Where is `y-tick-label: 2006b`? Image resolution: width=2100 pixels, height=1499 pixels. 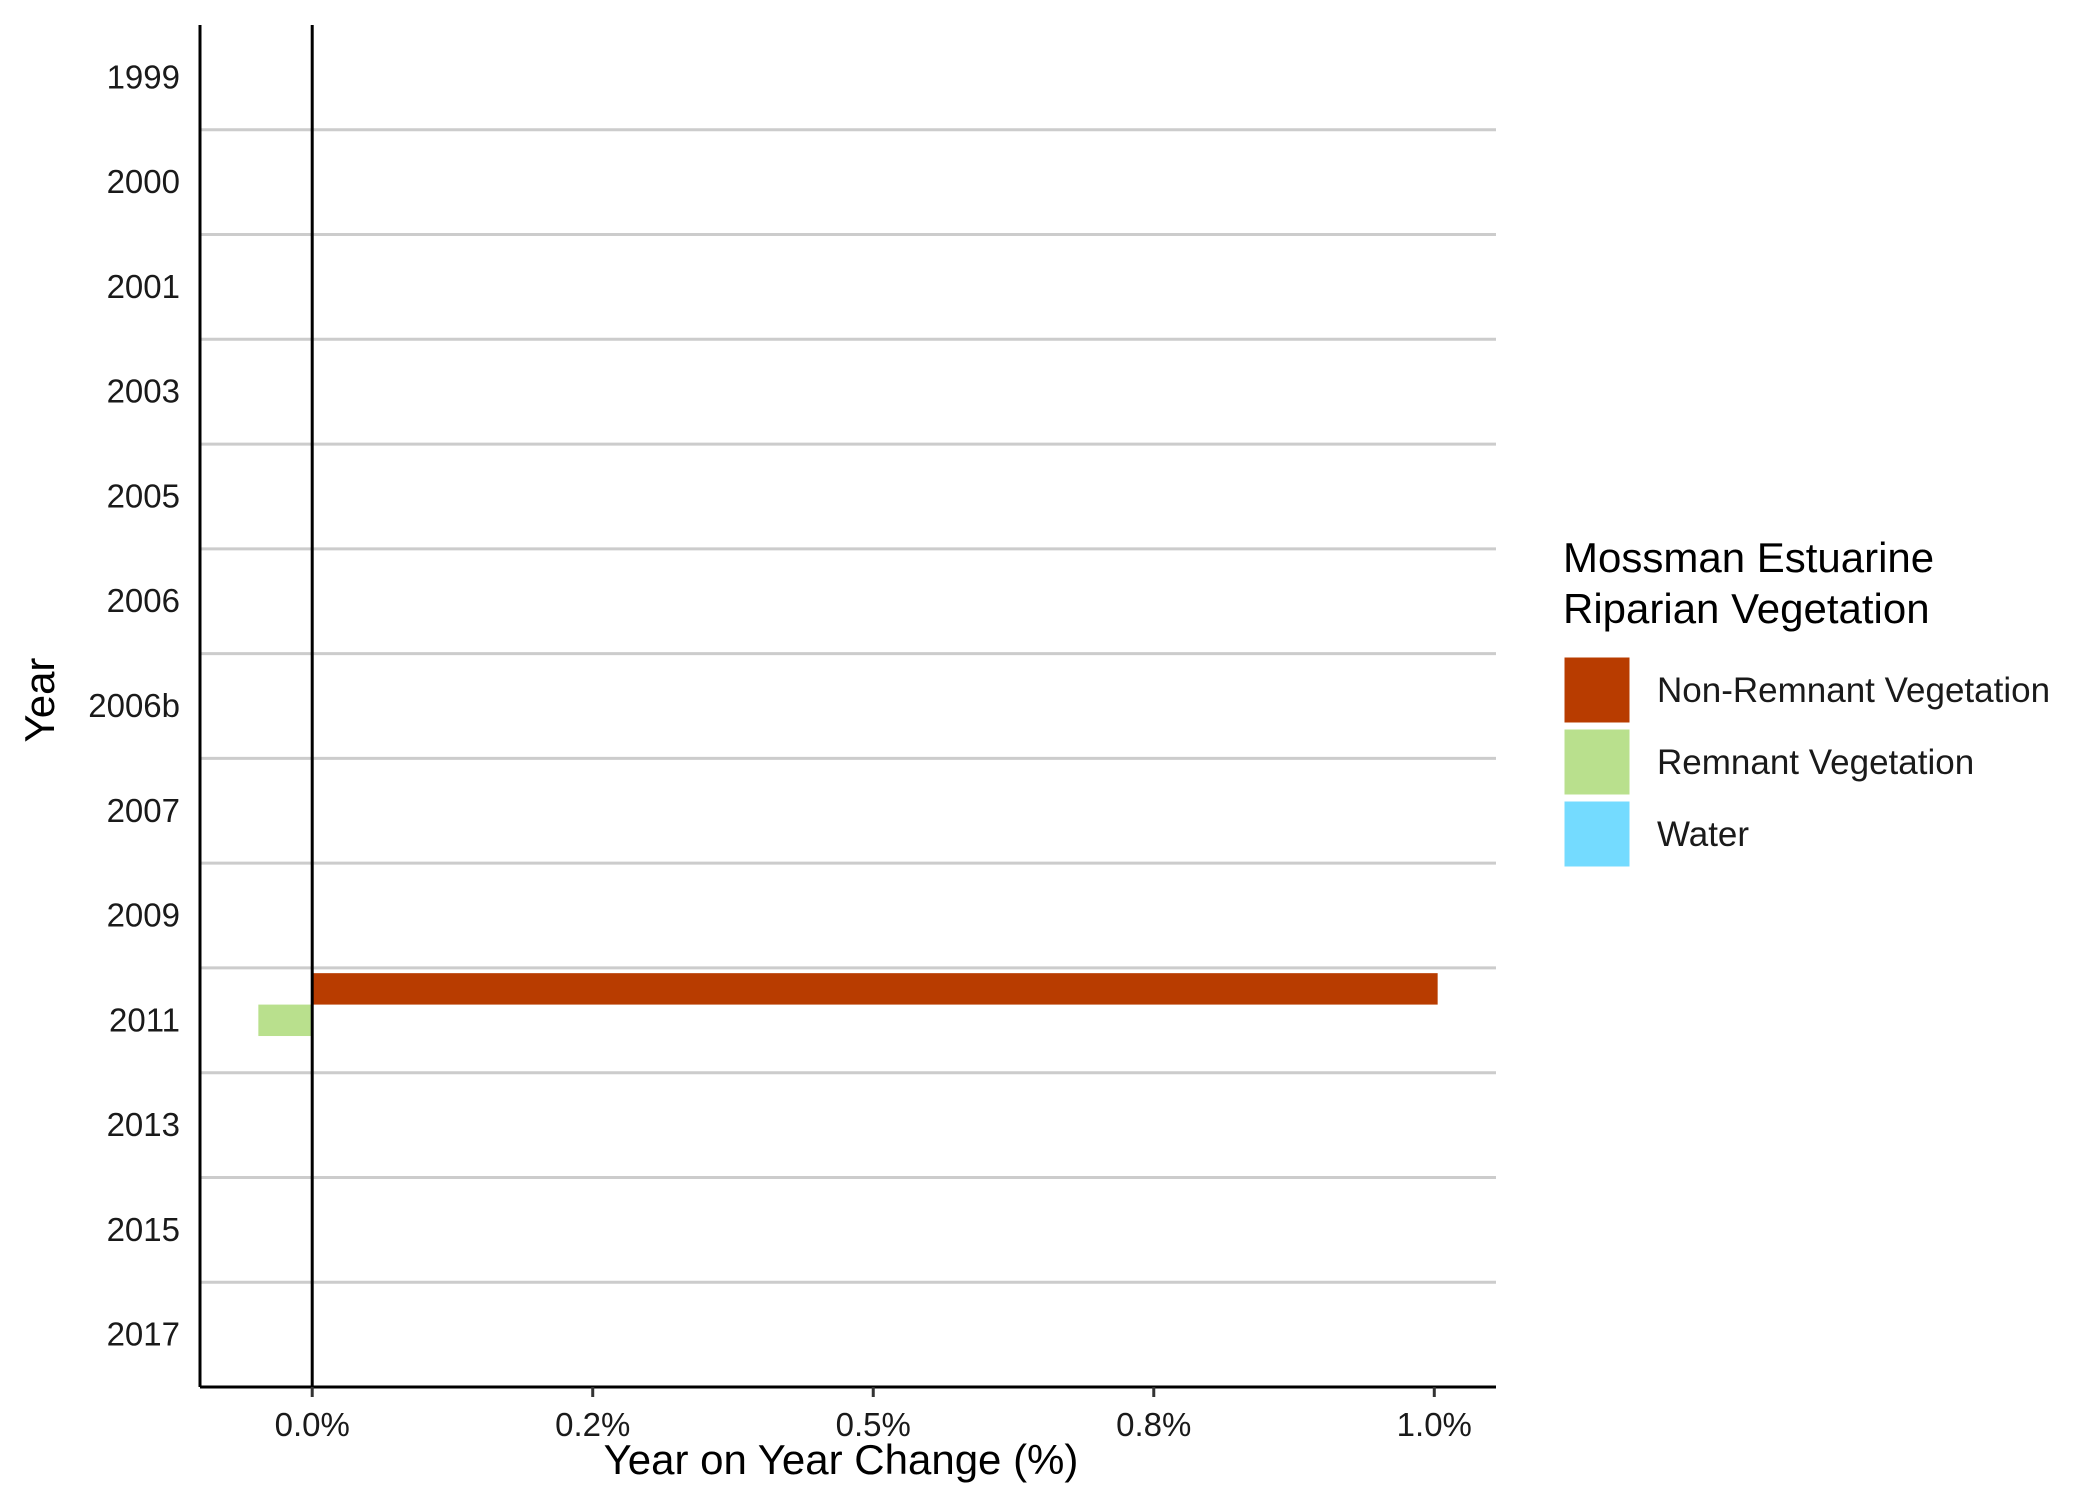
y-tick-label: 2006b is located at coordinates (134, 705).